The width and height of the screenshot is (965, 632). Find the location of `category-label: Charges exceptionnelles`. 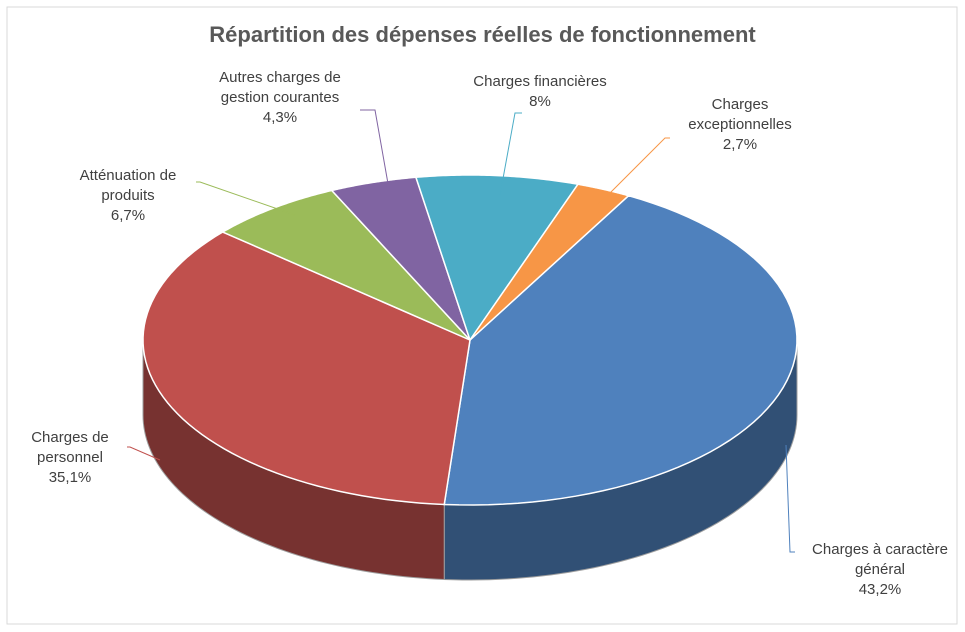

category-label: Charges exceptionnelles is located at coordinates (740, 114).